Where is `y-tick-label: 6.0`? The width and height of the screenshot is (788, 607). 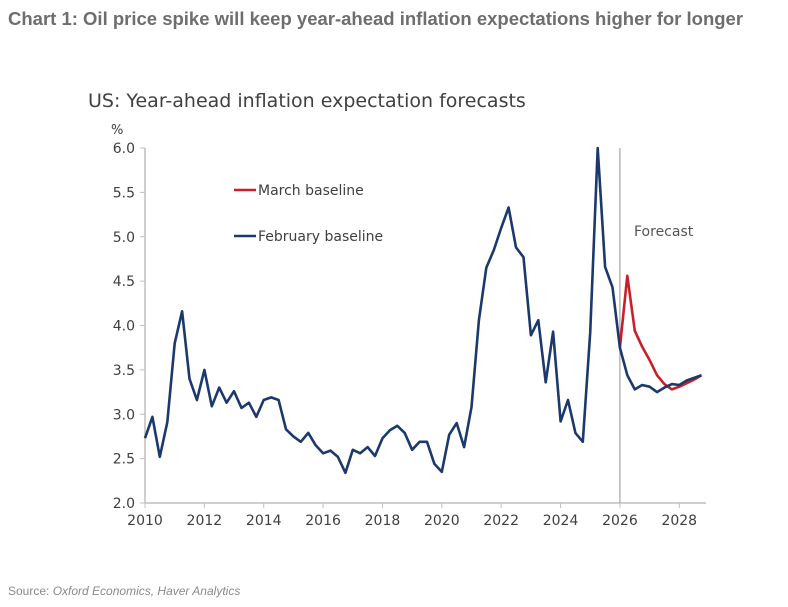
y-tick-label: 6.0 is located at coordinates (124, 149).